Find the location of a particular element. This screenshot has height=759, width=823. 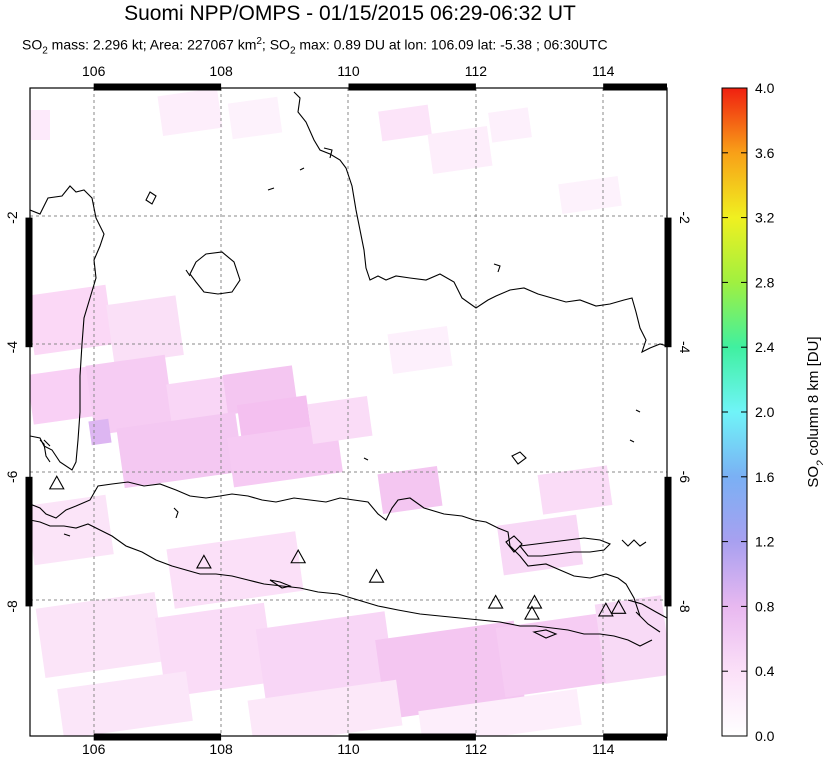

coastline-bali is located at coordinates (647, 609).